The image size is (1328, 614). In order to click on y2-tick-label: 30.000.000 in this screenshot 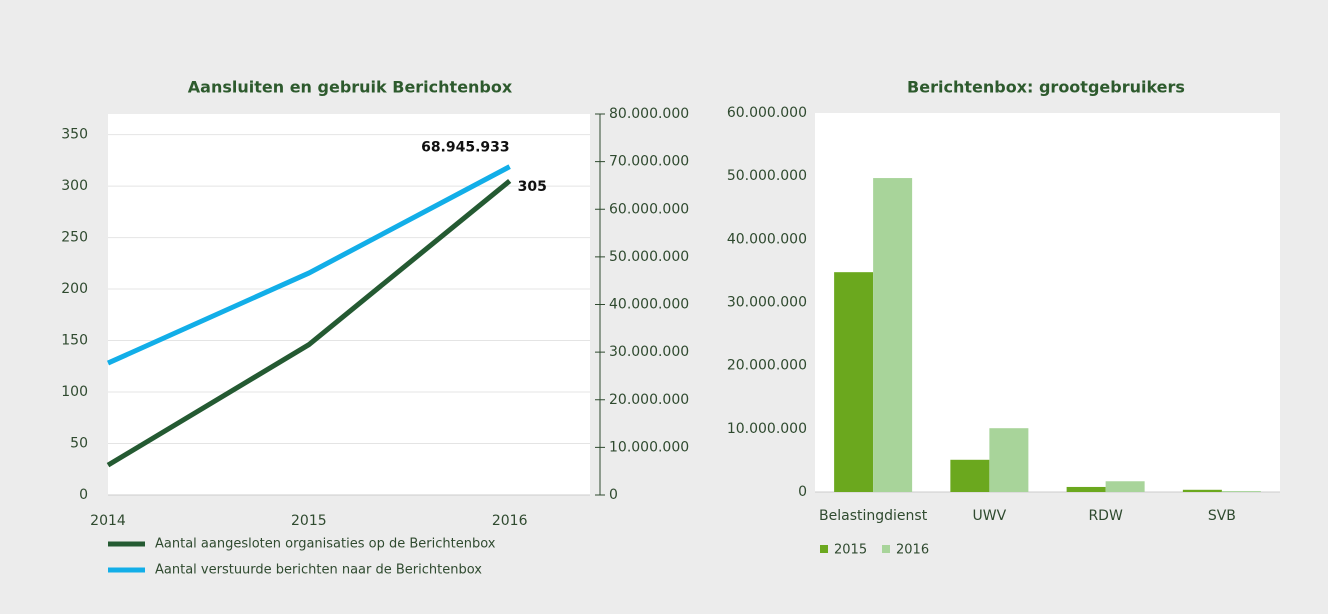, I will do `click(649, 352)`.